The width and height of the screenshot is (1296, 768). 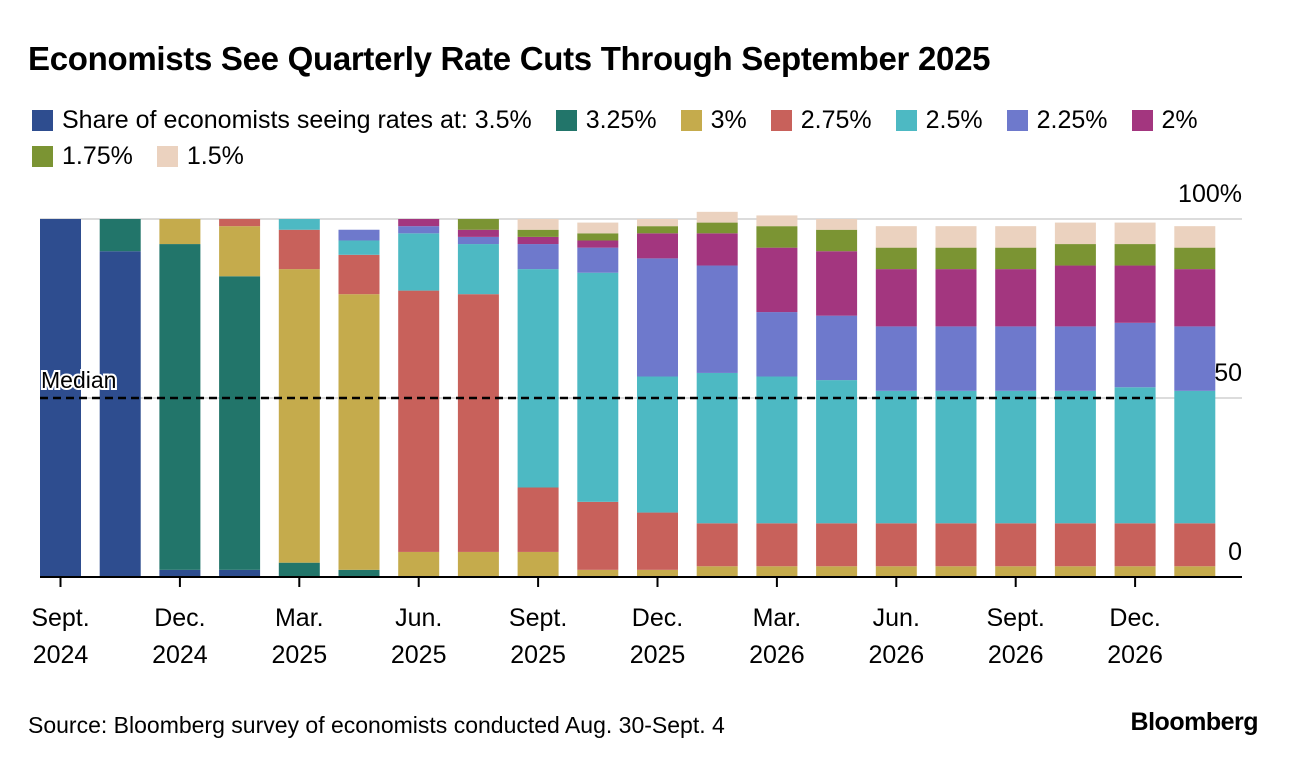 I want to click on legend-label: 3%, so click(x=728, y=120).